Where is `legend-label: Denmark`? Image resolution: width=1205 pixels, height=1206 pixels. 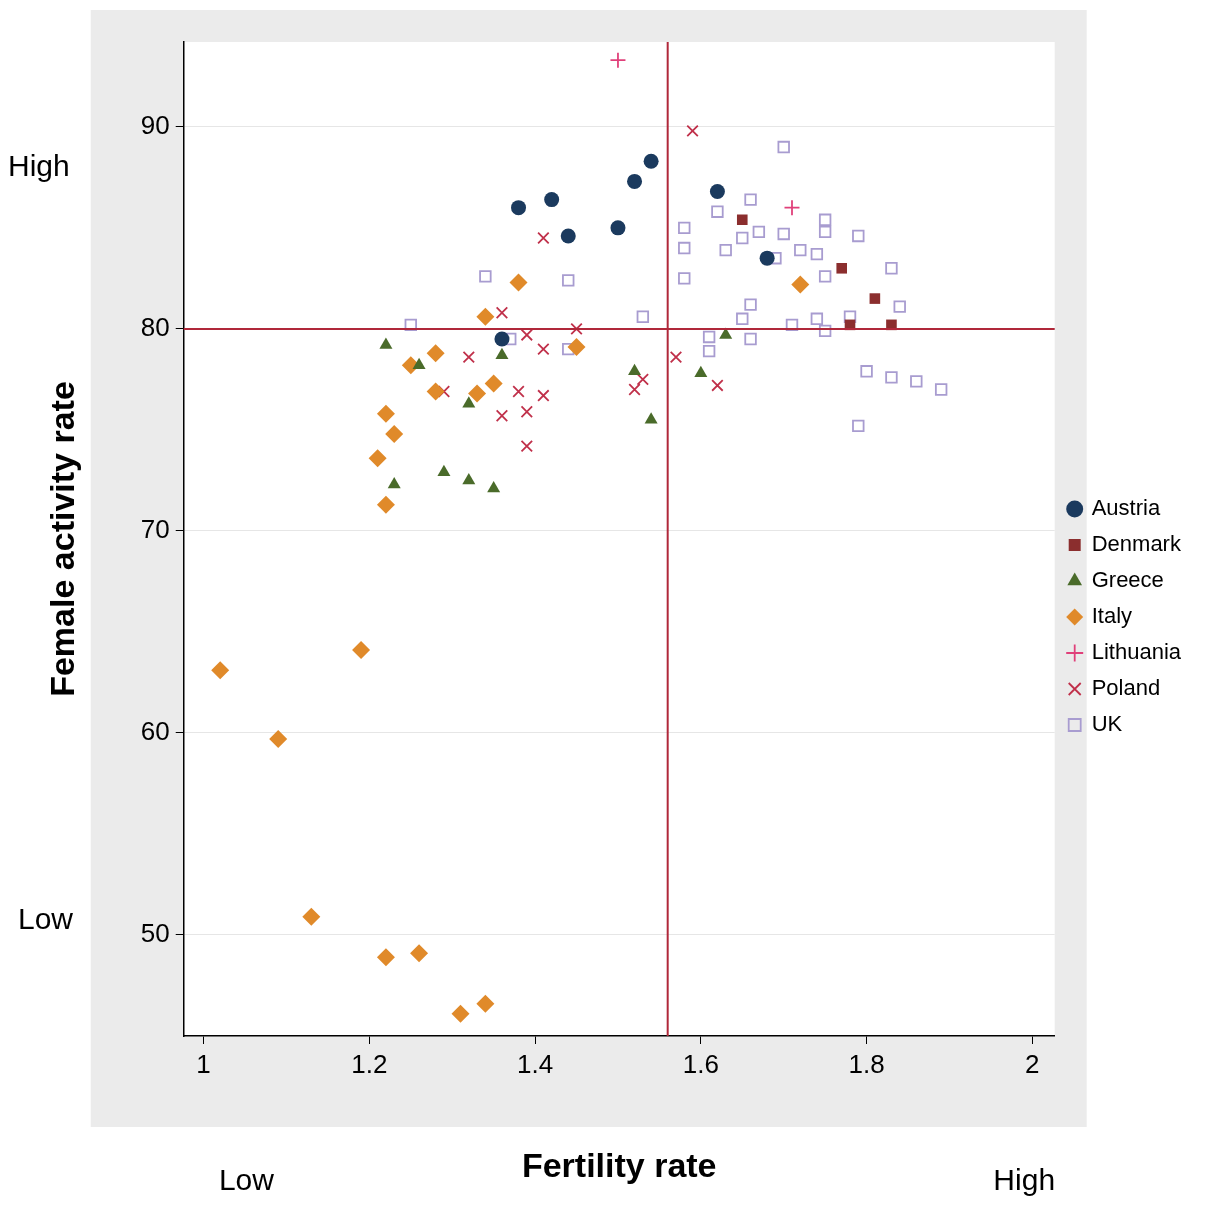 legend-label: Denmark is located at coordinates (1136, 544).